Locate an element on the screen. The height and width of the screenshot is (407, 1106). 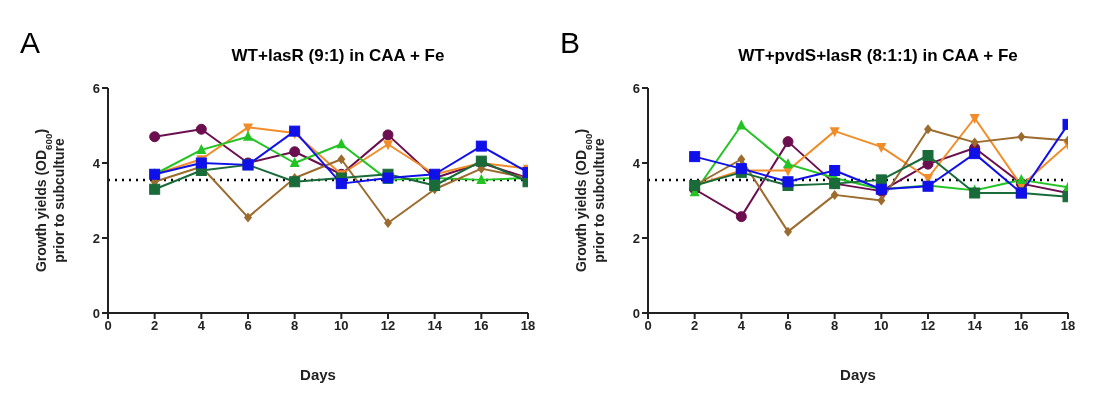
text: A is located at coordinates (30, 43).